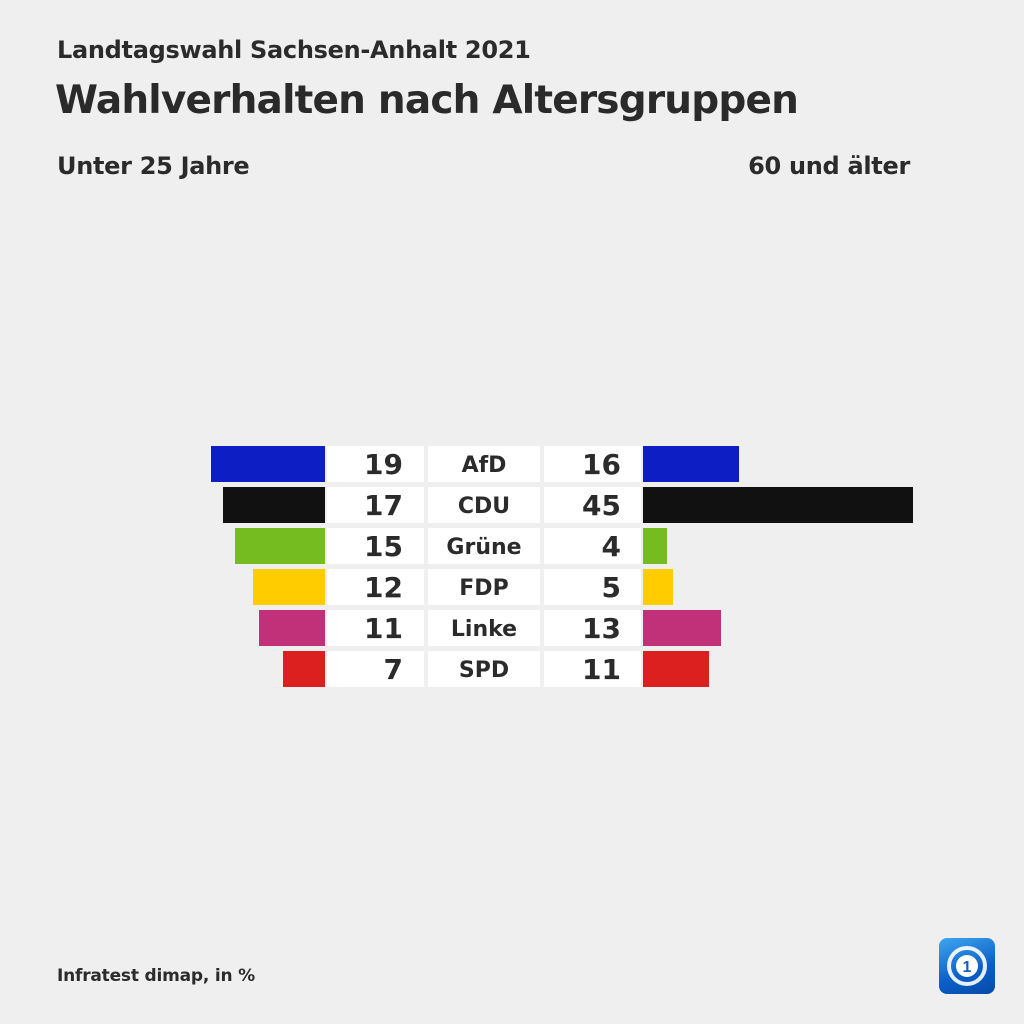 Image resolution: width=1024 pixels, height=1024 pixels. I want to click on party-cell-linke, so click(484, 628).